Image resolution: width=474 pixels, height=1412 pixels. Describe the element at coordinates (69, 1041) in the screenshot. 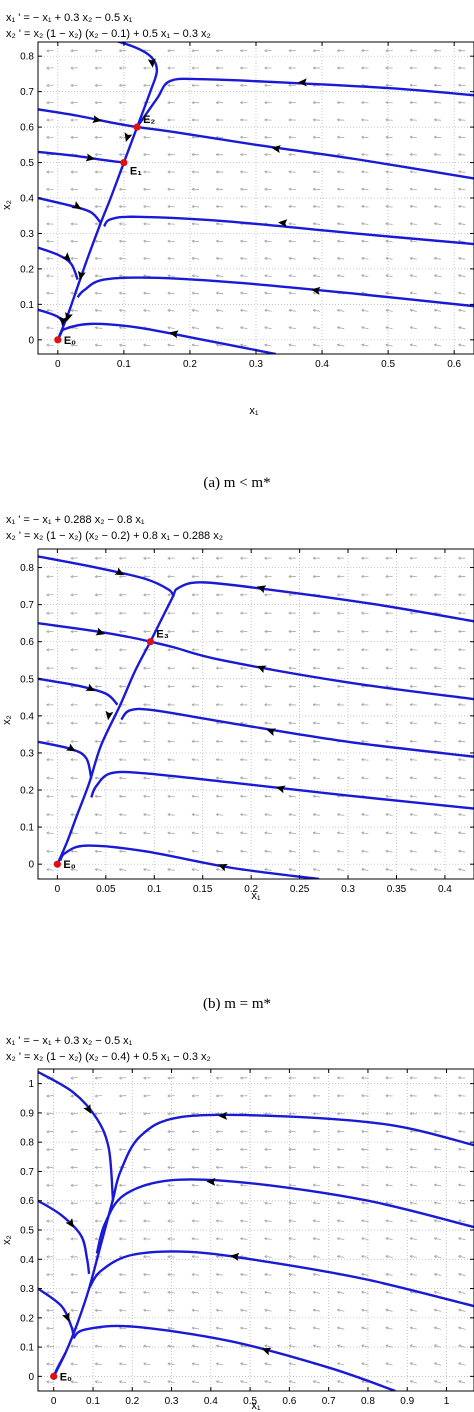

I see `equation-x1-c: x₁ ' = − x₁ + 0.3 x₂ − 0.5 x₁` at that location.